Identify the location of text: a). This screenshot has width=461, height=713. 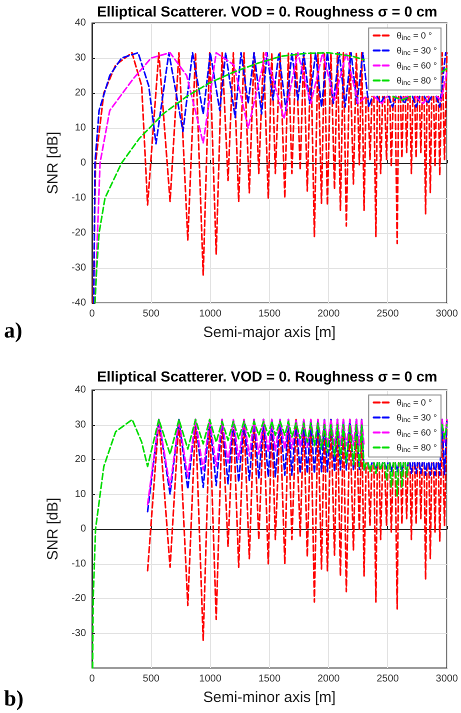
(13, 330).